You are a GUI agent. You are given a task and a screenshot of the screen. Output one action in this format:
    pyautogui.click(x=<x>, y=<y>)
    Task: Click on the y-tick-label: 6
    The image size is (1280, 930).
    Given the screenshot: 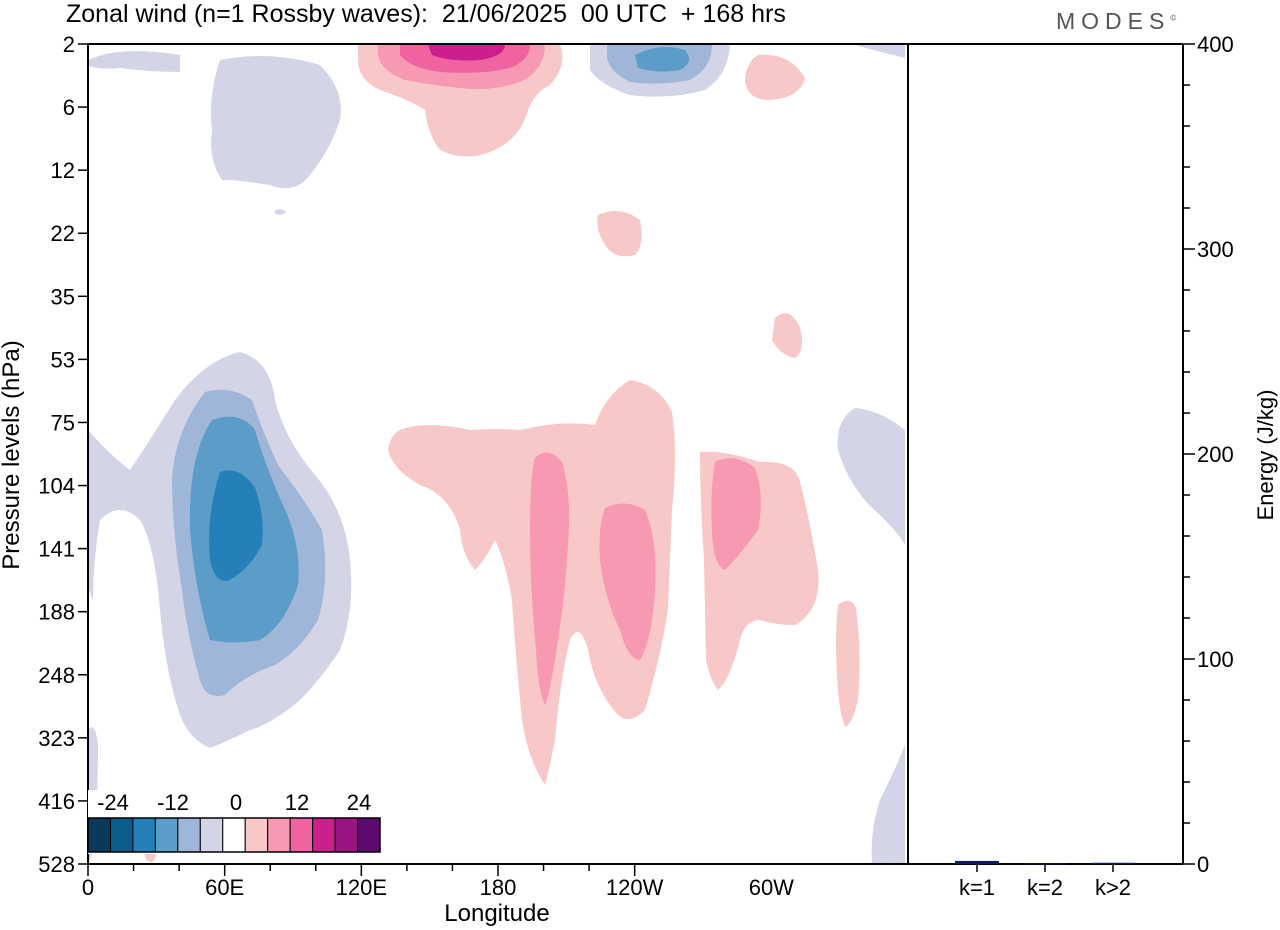 What is the action you would take?
    pyautogui.click(x=69, y=107)
    